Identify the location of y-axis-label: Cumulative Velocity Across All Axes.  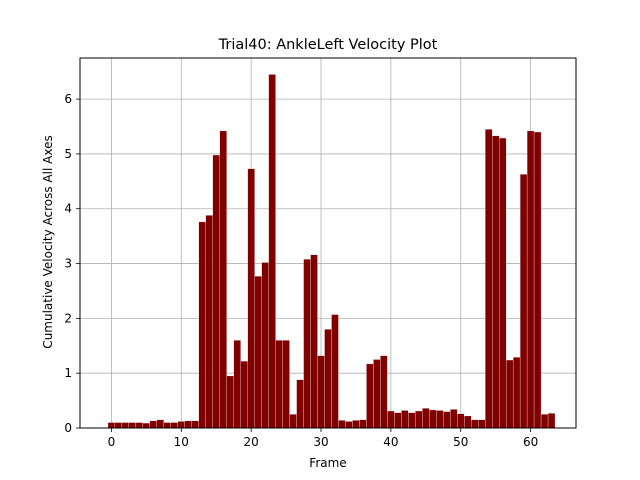
(48, 241).